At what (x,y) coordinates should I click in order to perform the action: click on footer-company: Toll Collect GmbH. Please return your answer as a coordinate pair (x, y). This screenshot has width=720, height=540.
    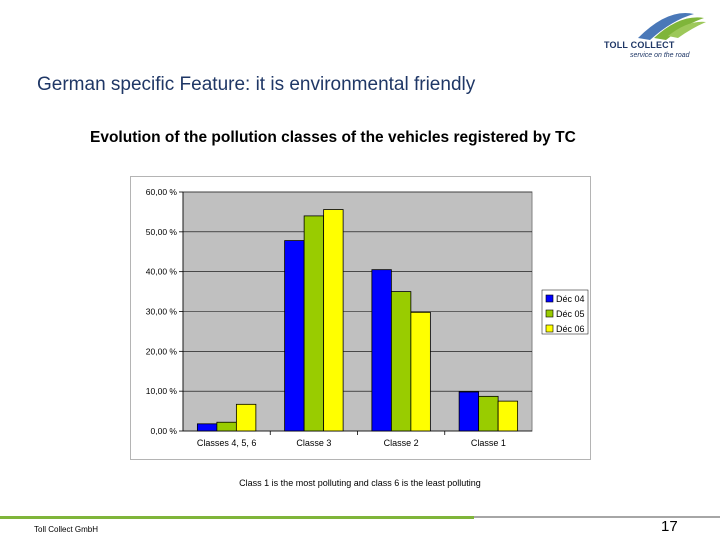
    Looking at the image, I should click on (66, 529).